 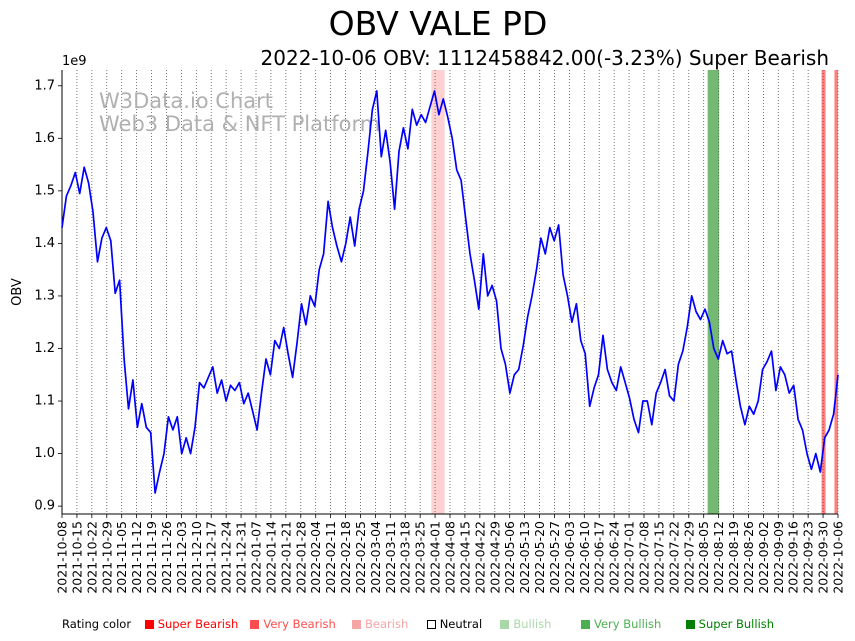 I want to click on x-tick-label: 2022-08-05, so click(x=703, y=557).